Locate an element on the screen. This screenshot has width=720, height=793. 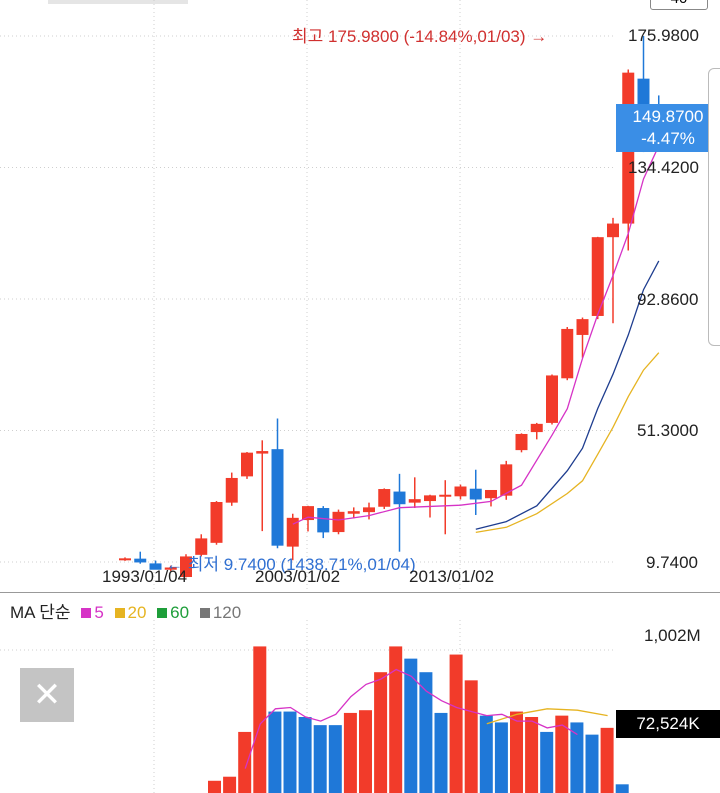
price-axis-label: 9.7400 is located at coordinates (672, 562).